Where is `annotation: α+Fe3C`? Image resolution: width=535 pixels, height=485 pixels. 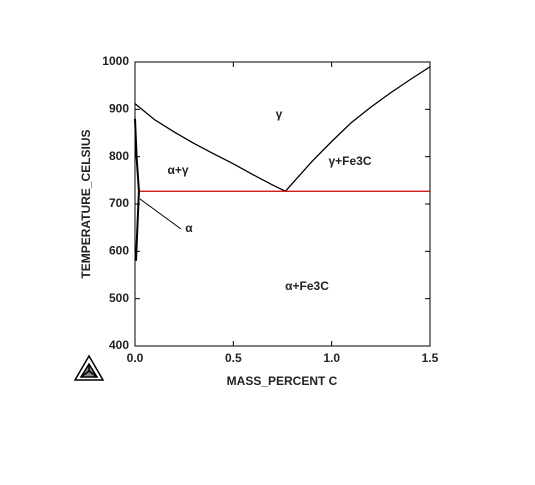 annotation: α+Fe3C is located at coordinates (307, 286).